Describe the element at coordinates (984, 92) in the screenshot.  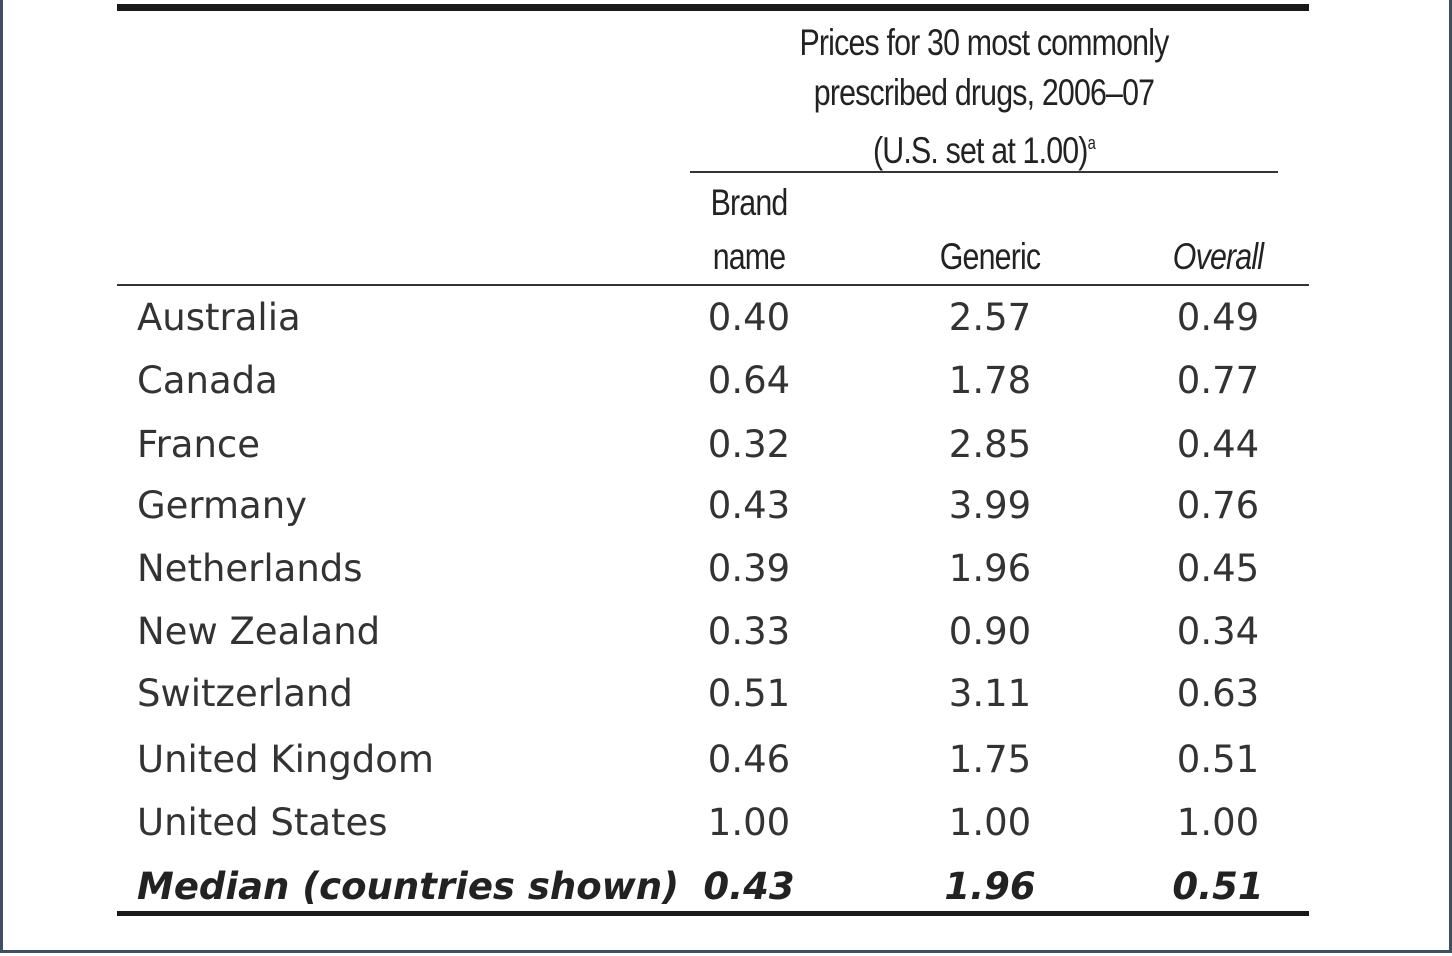
I see `group-header-line-2: prescribed drugs, 2006–07` at that location.